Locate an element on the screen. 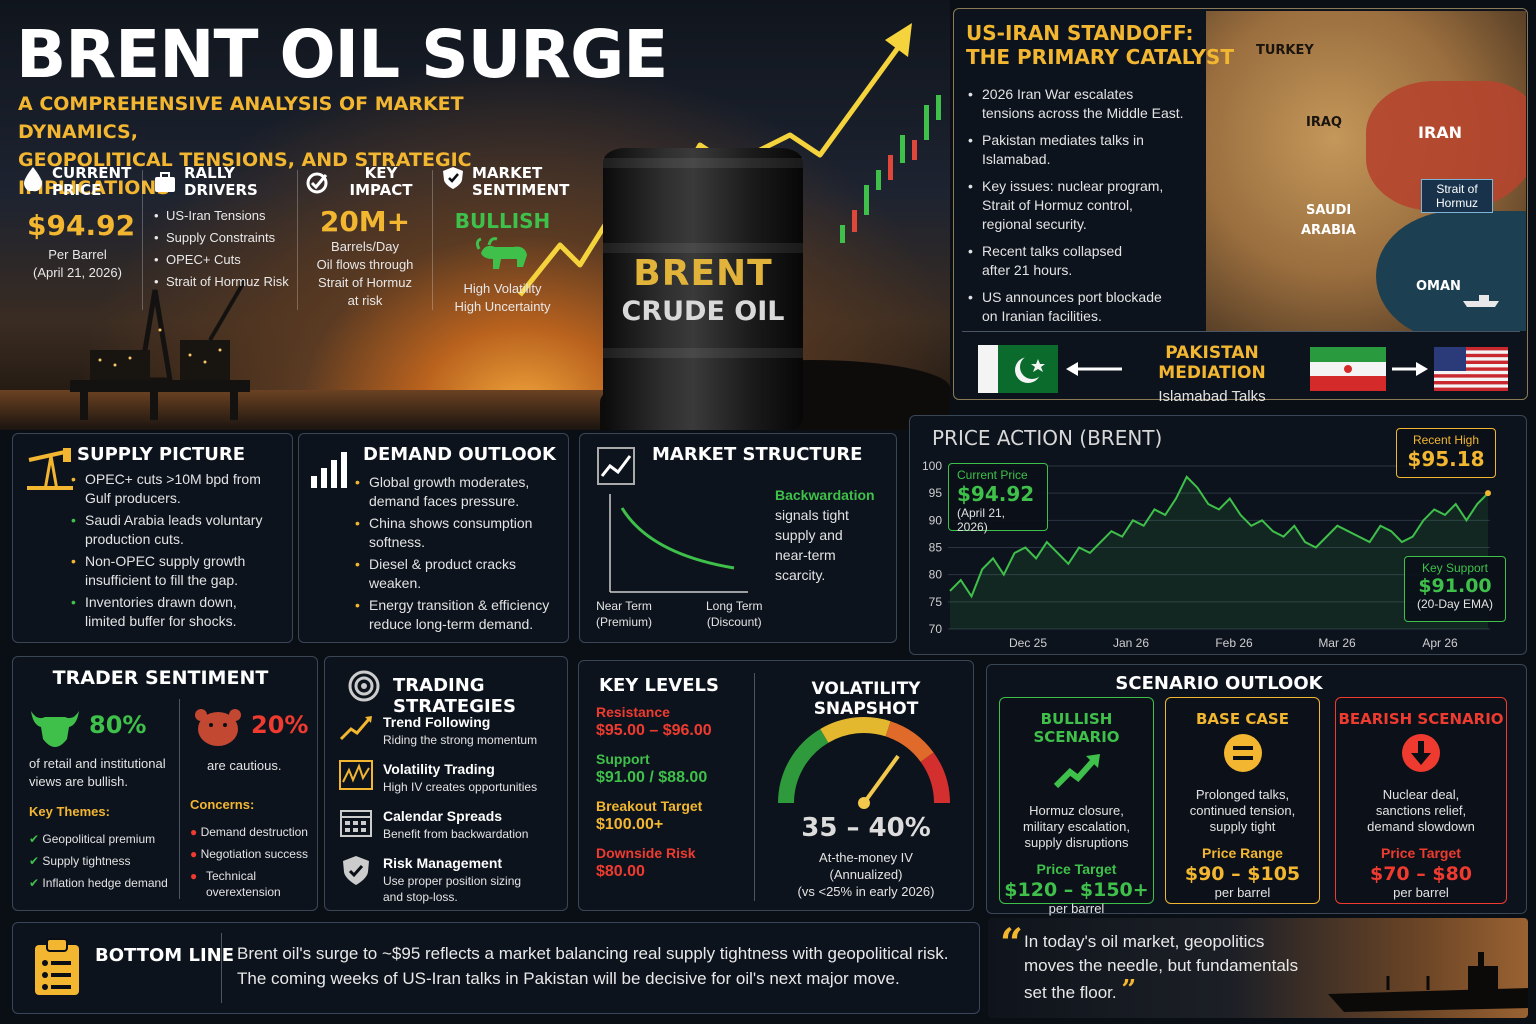  arrow-right-icon is located at coordinates (1410, 369).